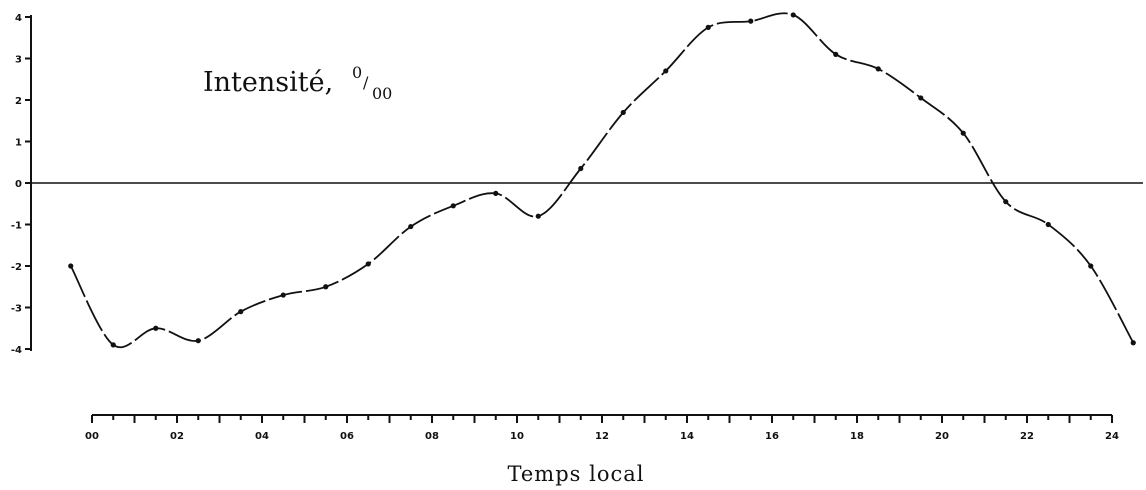 This screenshot has width=1146, height=490. Describe the element at coordinates (16, 309) in the screenshot. I see `y-tick-label: -3` at that location.